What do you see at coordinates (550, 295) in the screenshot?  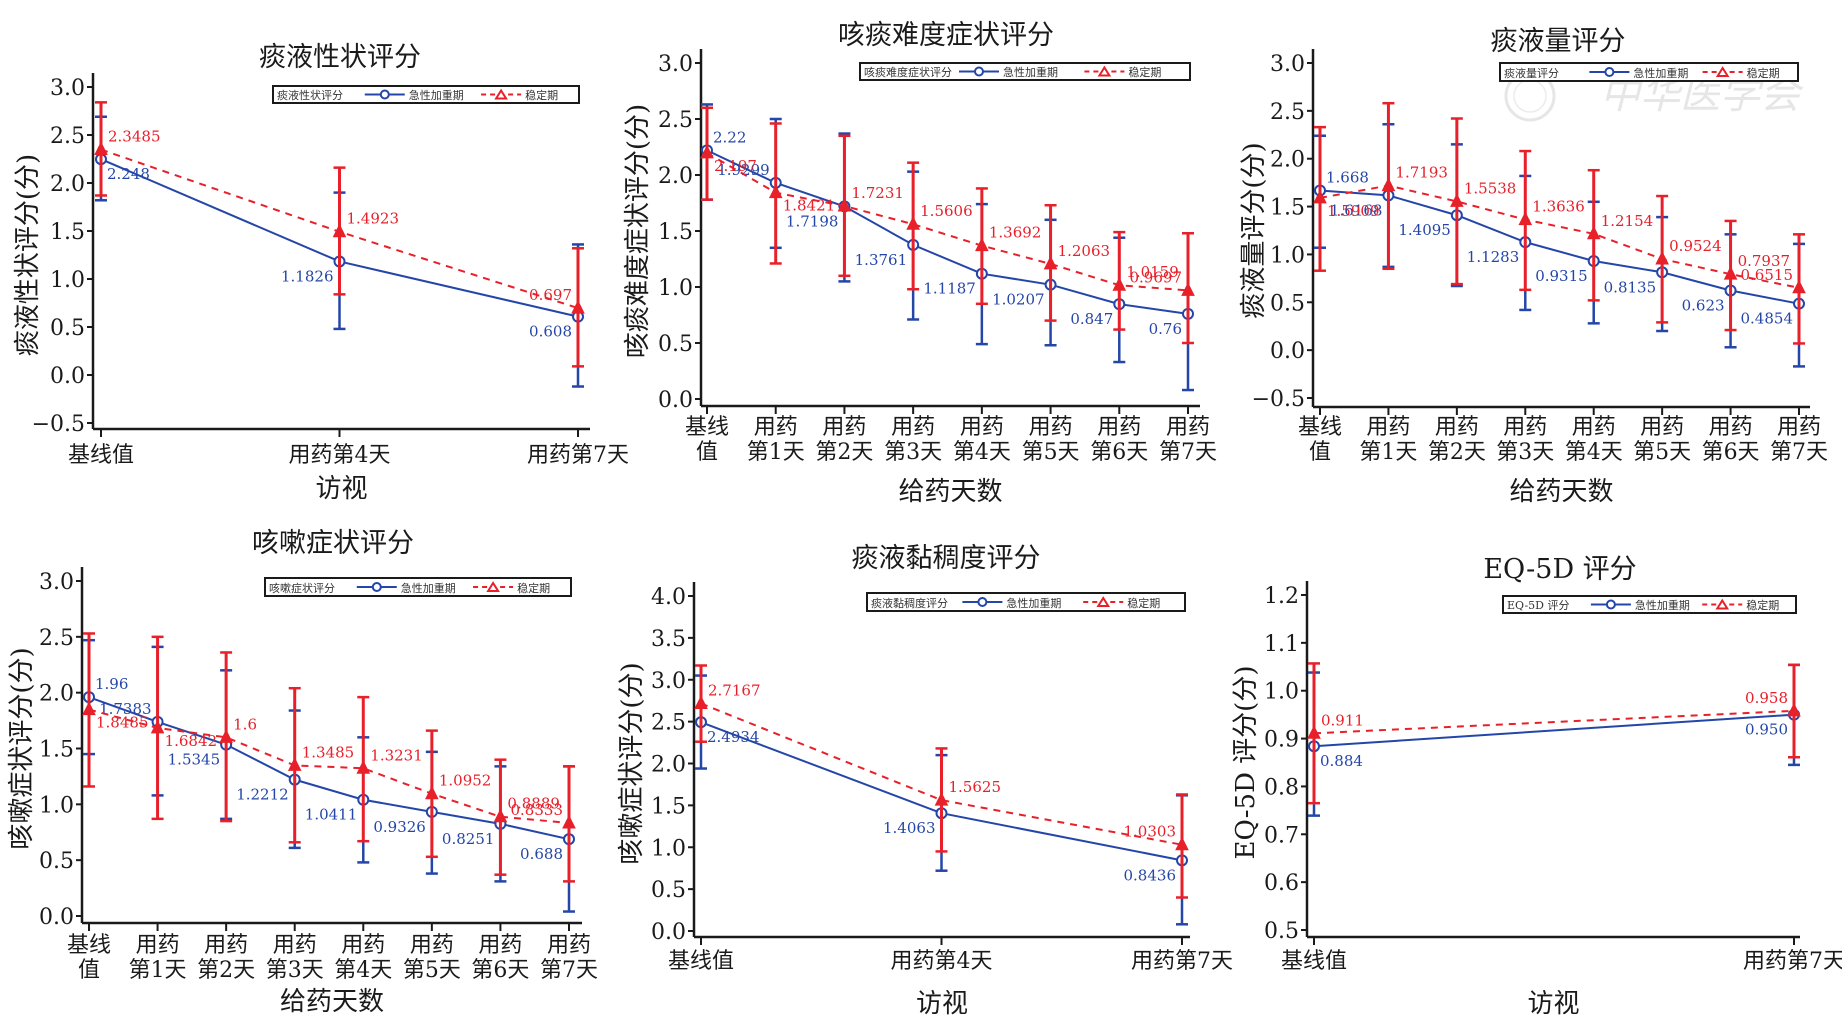 I see `data-label: 0.697` at bounding box center [550, 295].